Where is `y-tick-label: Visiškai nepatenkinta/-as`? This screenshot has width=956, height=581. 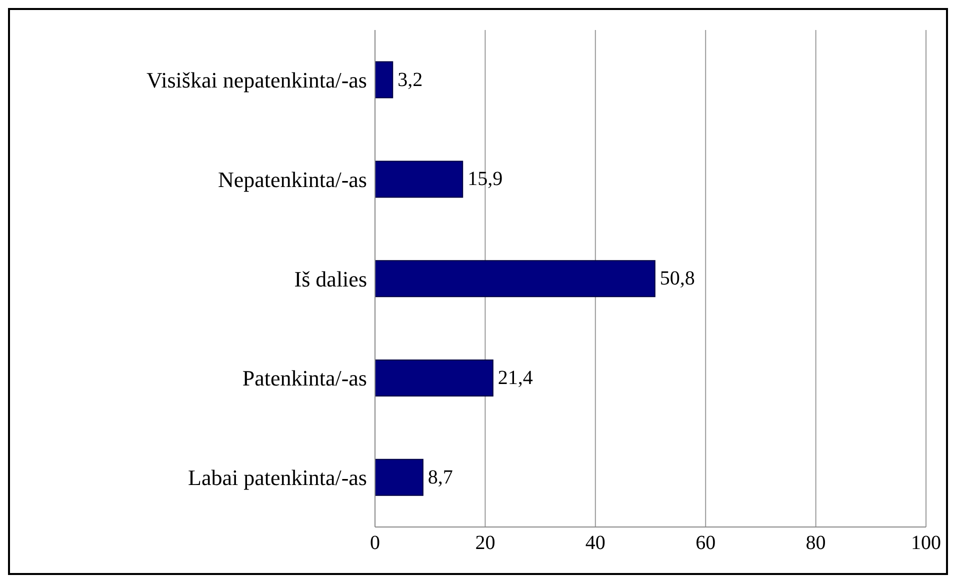
y-tick-label: Visiškai nepatenkinta/-as is located at coordinates (256, 80).